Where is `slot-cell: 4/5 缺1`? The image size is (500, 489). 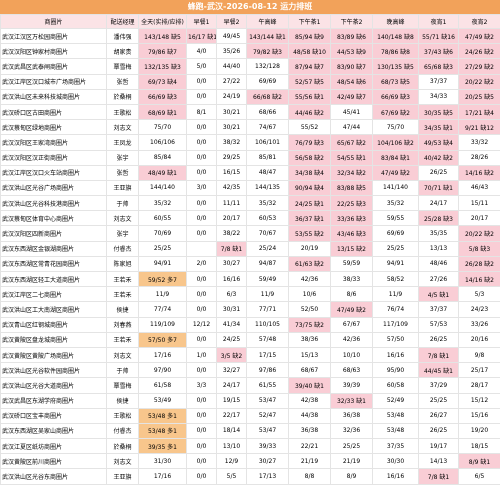
slot-cell: 4/5 缺1 is located at coordinates (438, 294).